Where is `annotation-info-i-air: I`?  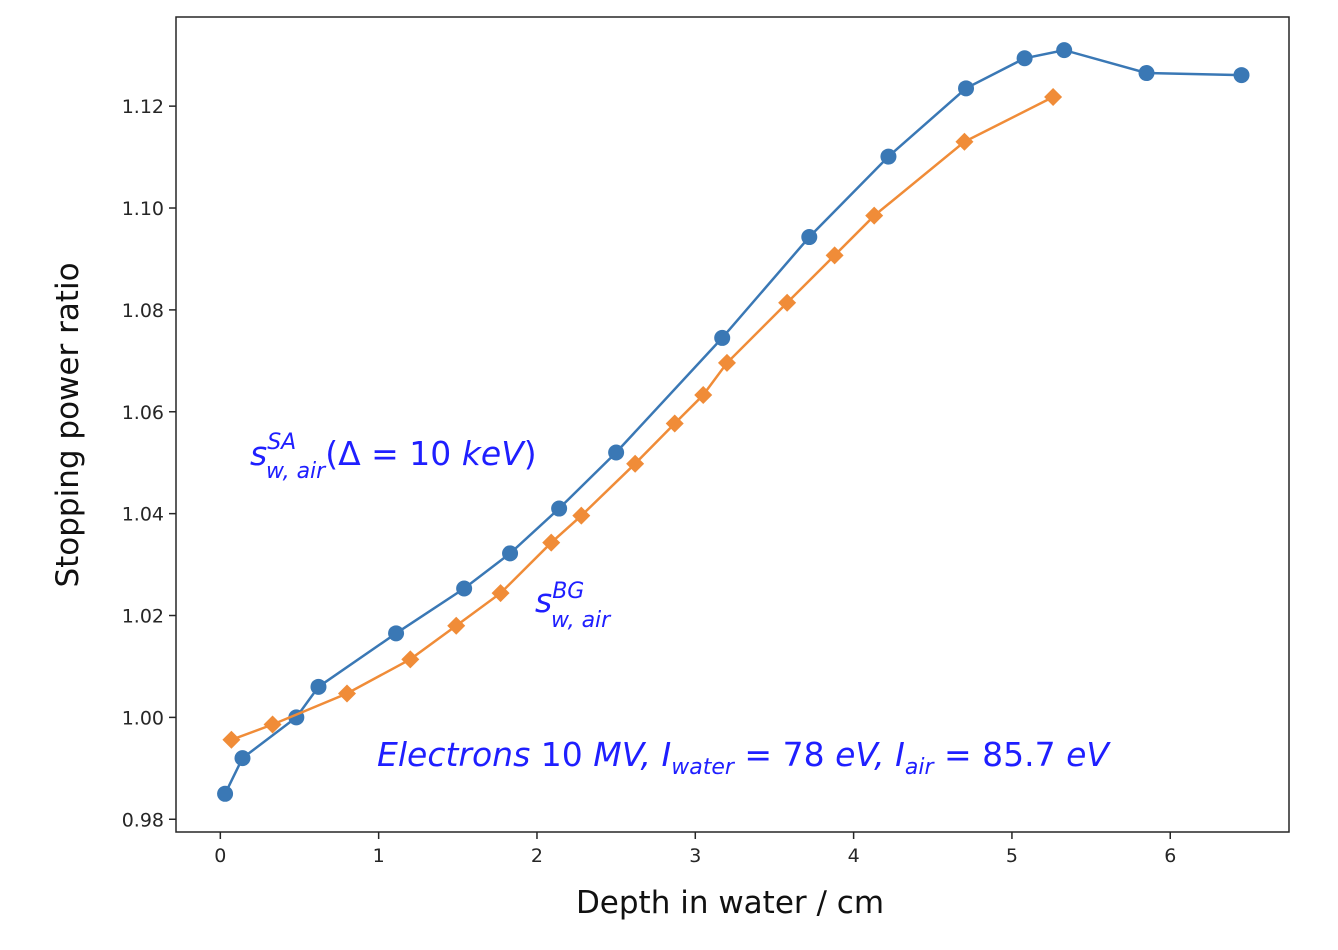 annotation-info-i-air: I is located at coordinates (900, 754).